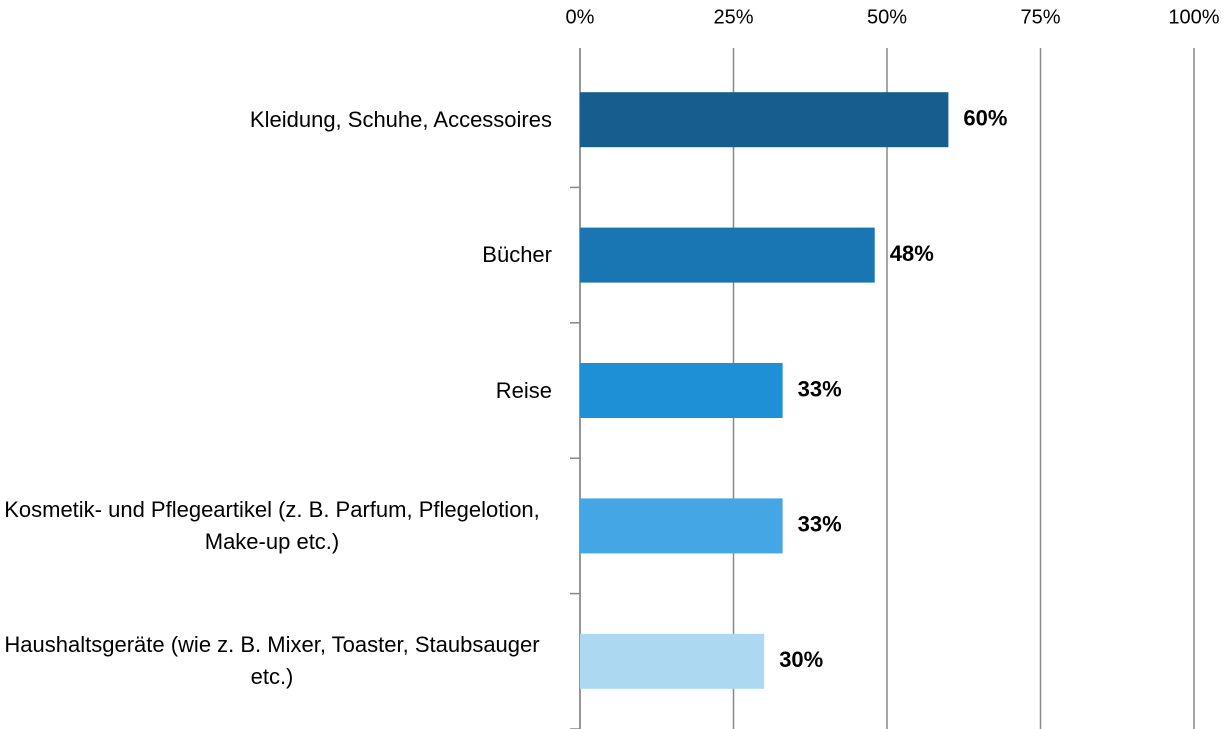 The width and height of the screenshot is (1228, 729). I want to click on category-label: Reise, so click(523, 390).